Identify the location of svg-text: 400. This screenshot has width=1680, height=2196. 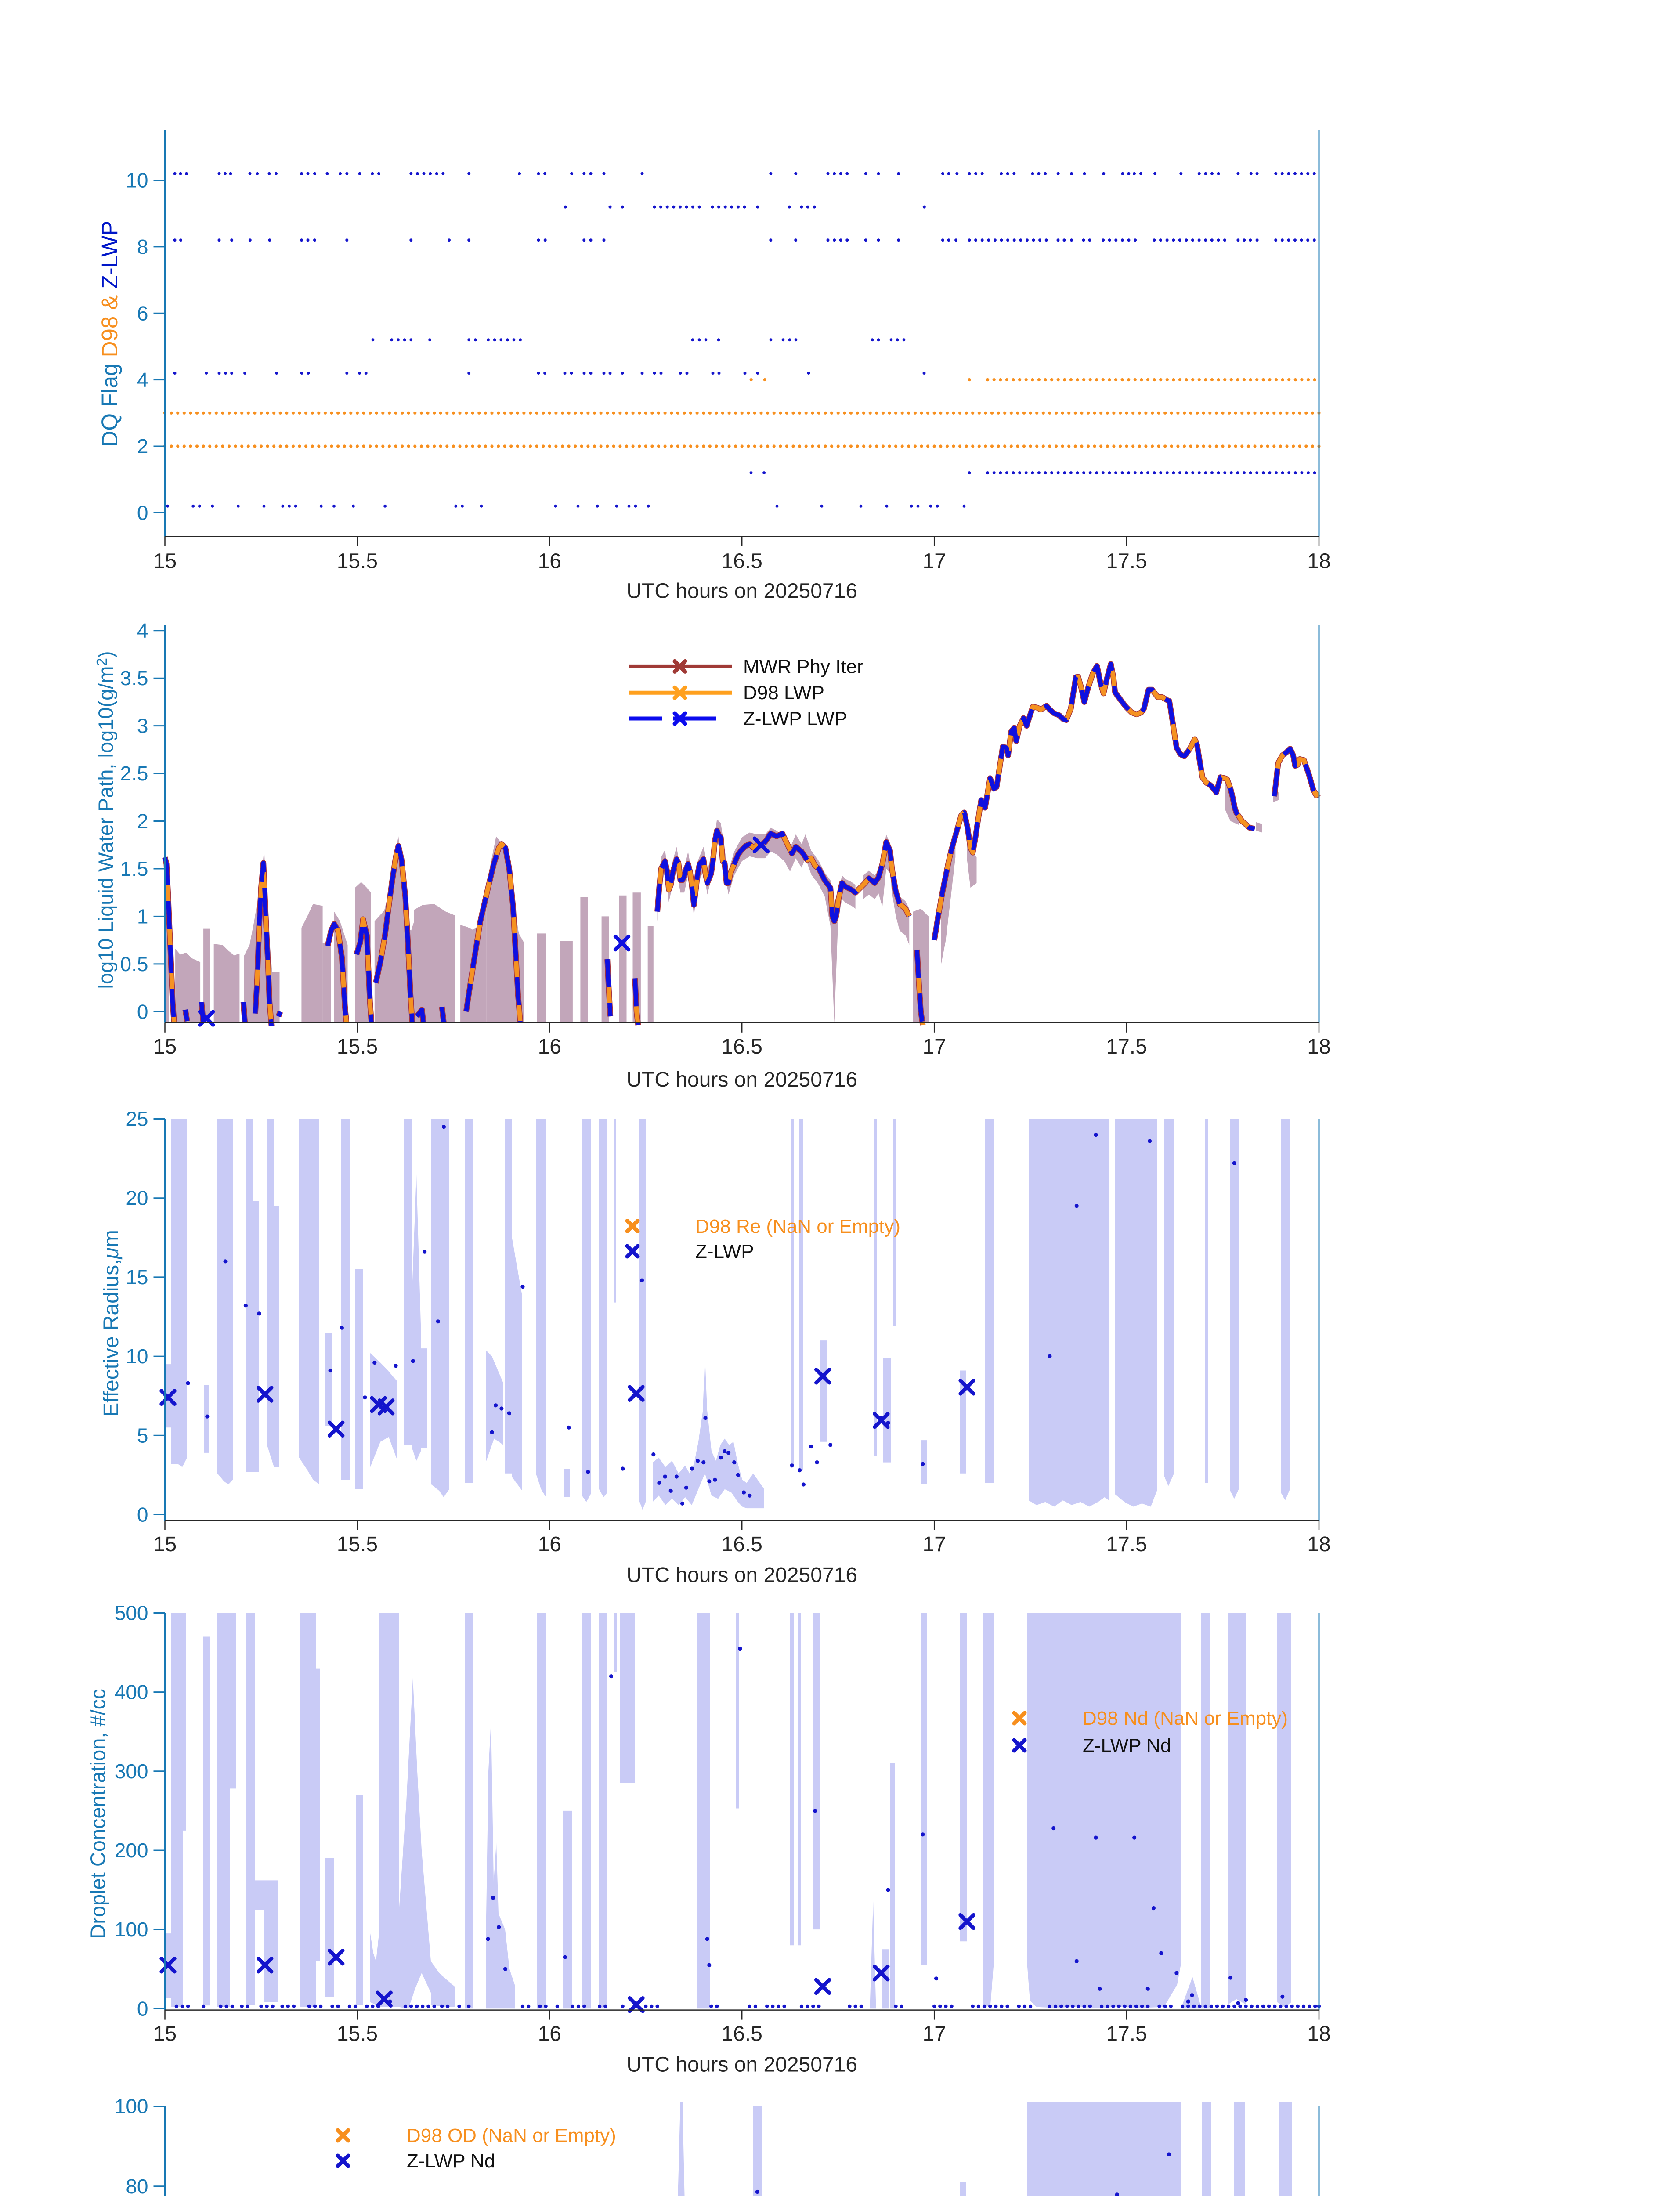
(131, 1692).